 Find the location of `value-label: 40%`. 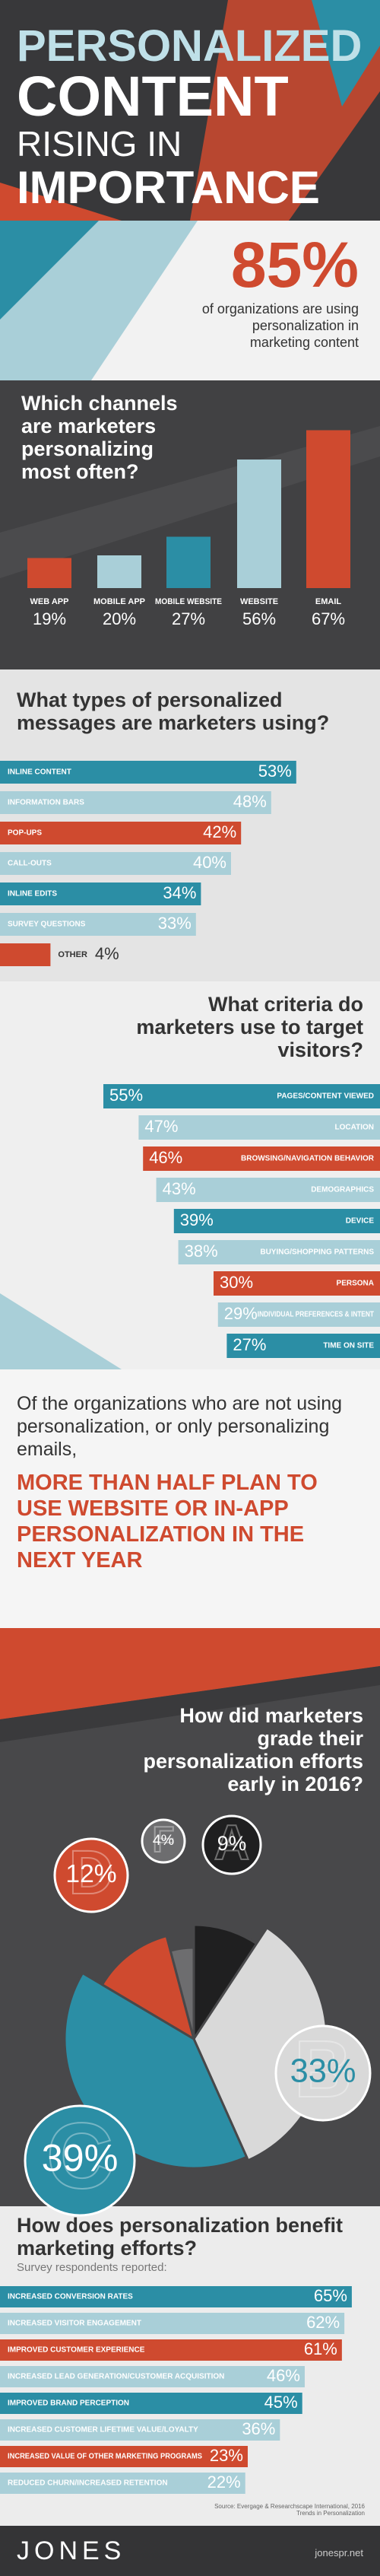

value-label: 40% is located at coordinates (210, 862).